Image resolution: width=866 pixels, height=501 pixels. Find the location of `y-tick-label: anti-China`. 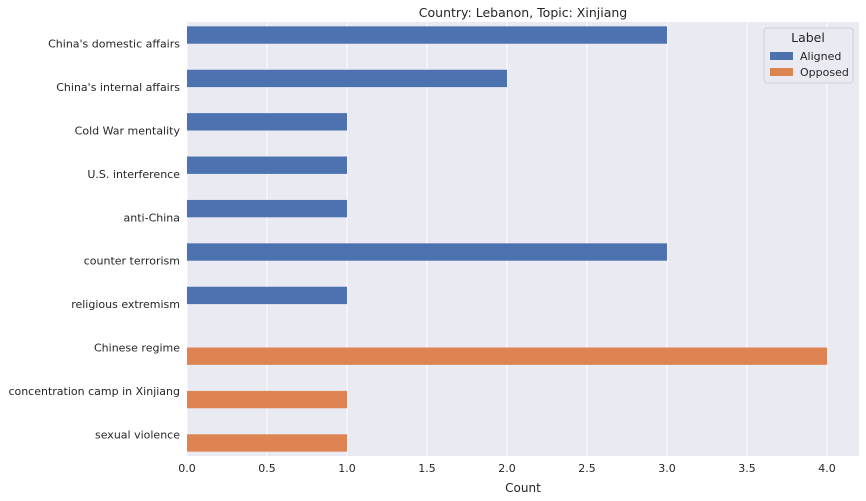

y-tick-label: anti-China is located at coordinates (152, 217).